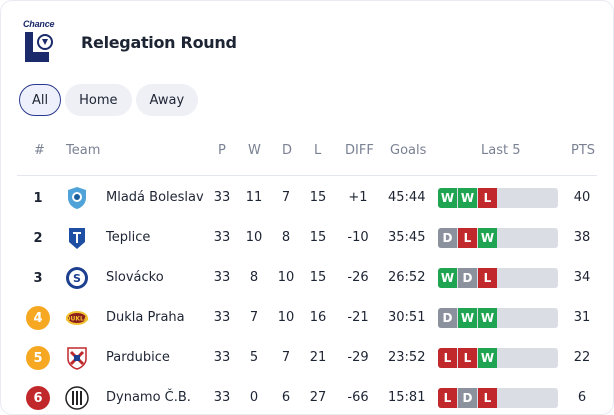 The height and width of the screenshot is (415, 614). I want to click on rank-badge: 5, so click(38, 358).